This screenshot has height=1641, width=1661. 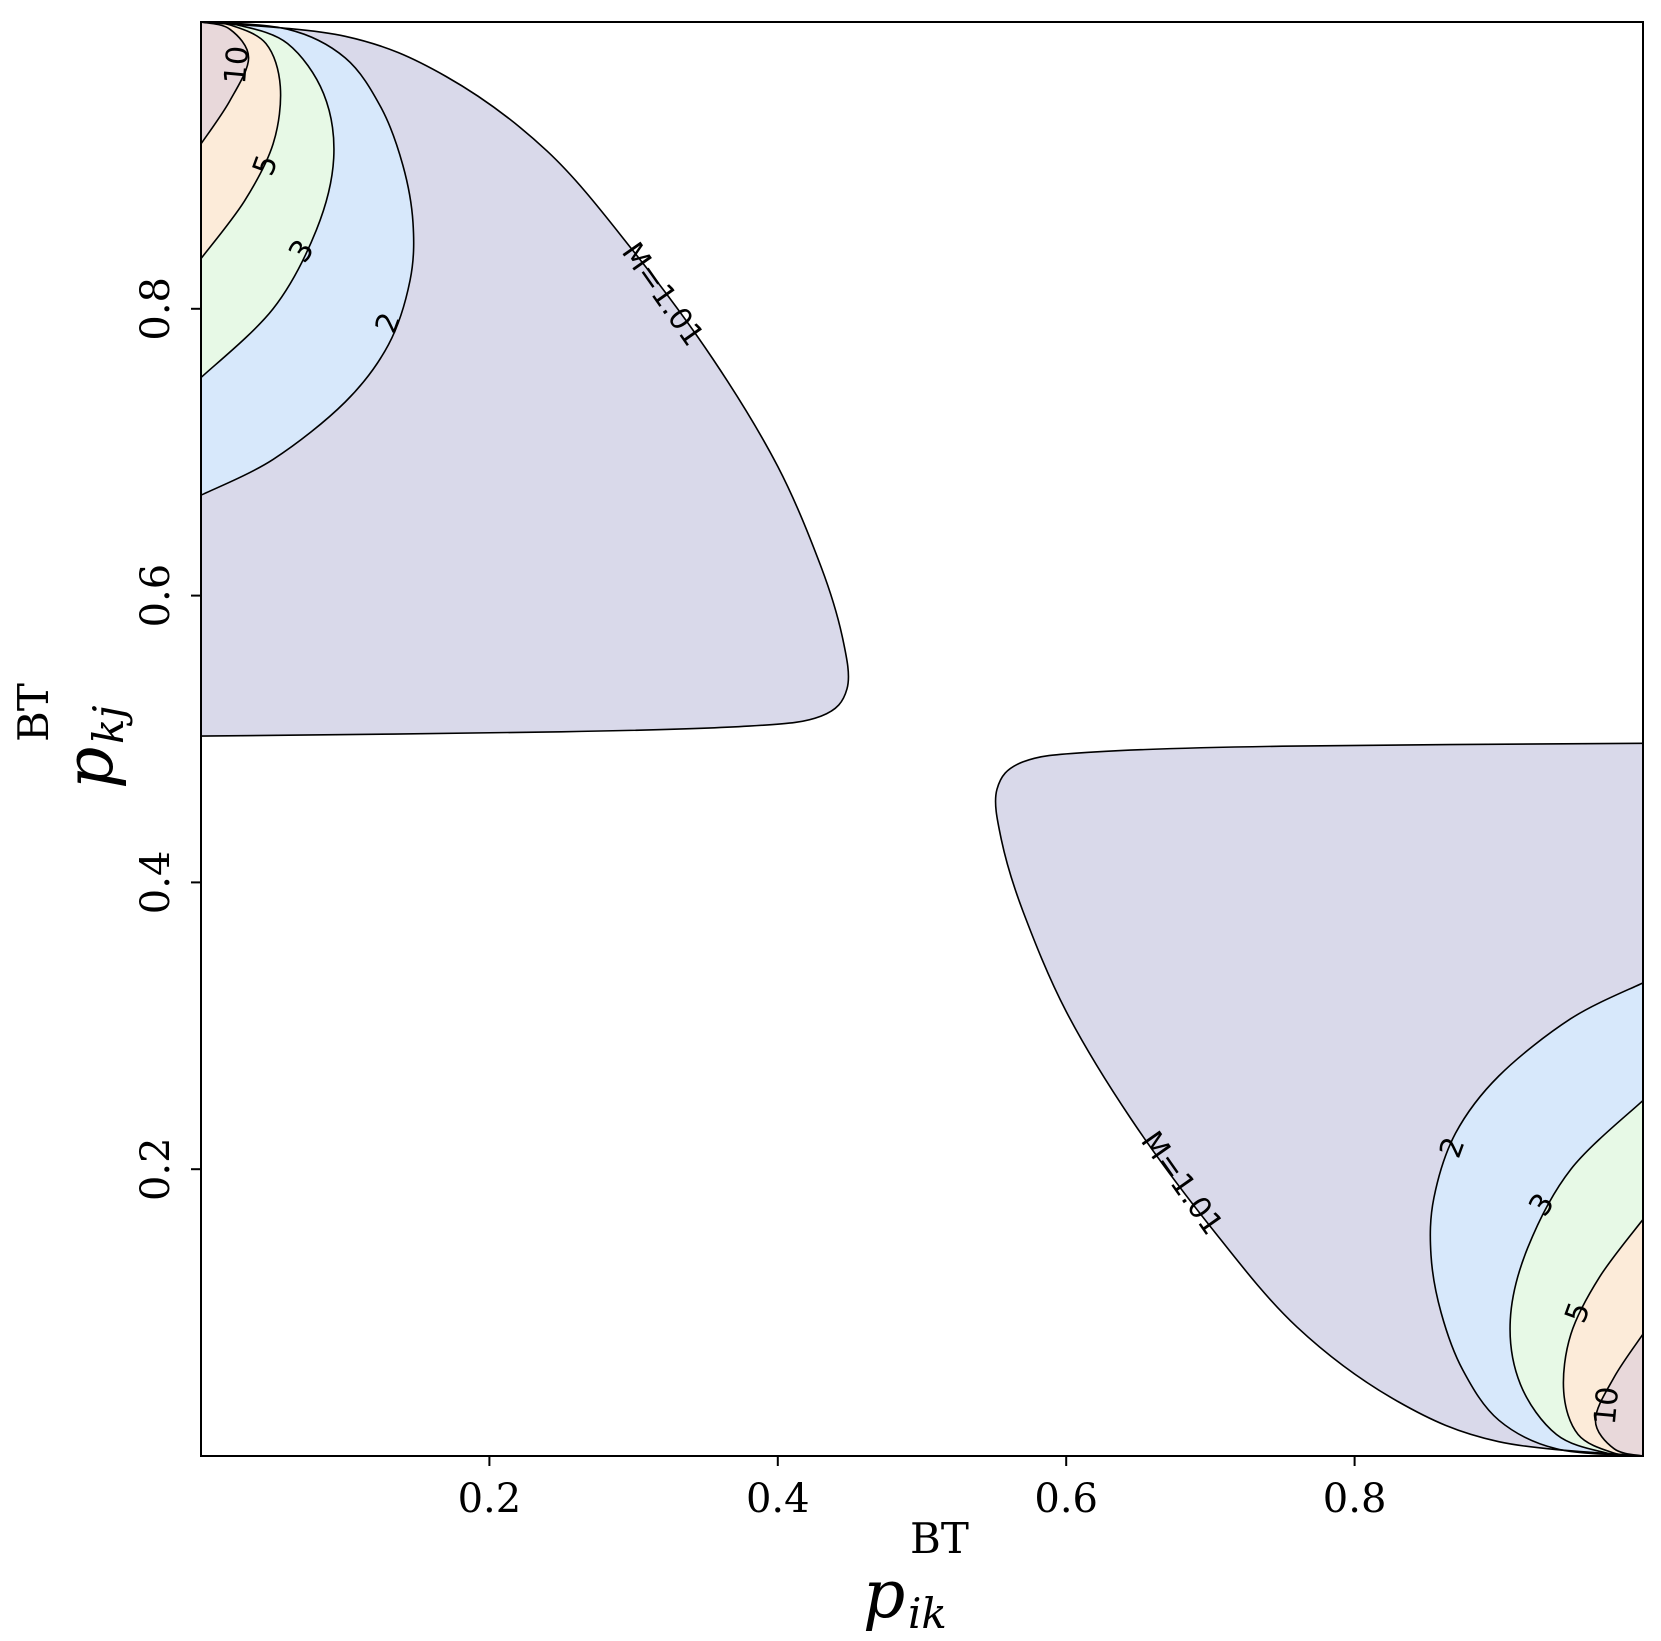 What do you see at coordinates (922, 1489) in the screenshot?
I see `x-axis-ticks: 0.2 0.4 0.6 0.8` at bounding box center [922, 1489].